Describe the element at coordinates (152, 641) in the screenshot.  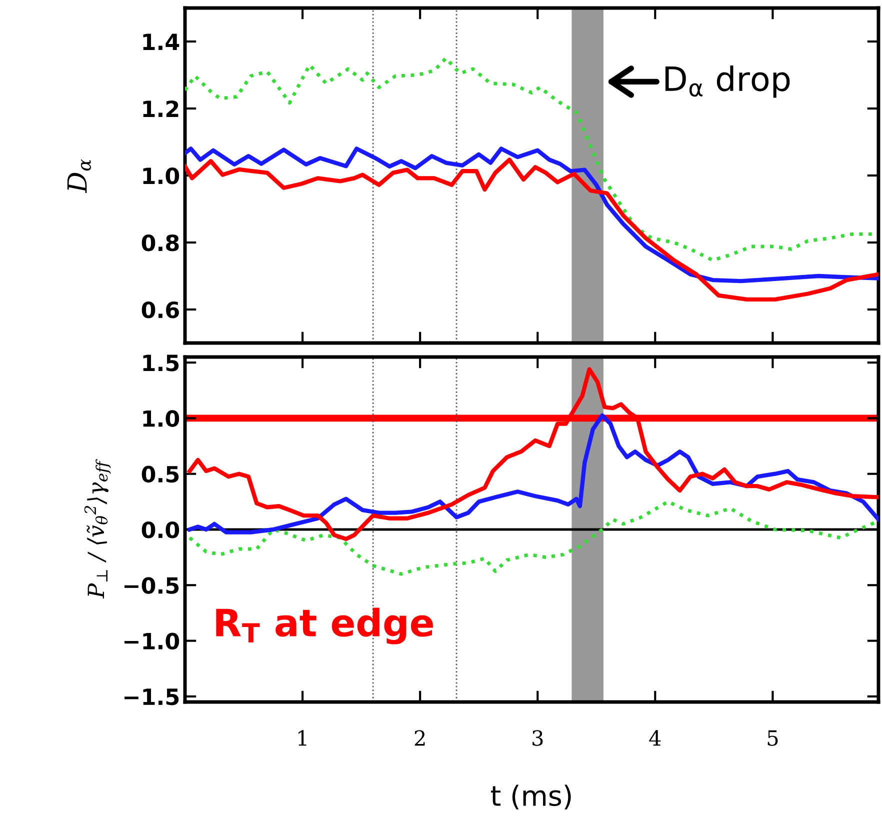
I see `y-tick-label: −1.0` at that location.